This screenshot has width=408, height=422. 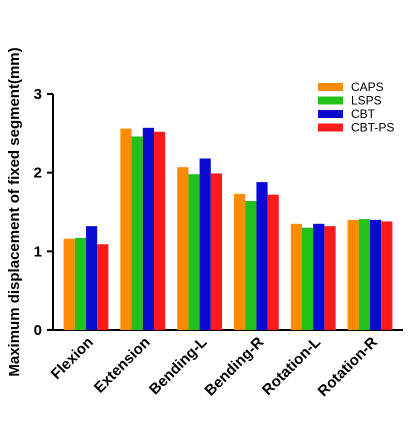 I want to click on x-category-label: Extension, so click(x=122, y=365).